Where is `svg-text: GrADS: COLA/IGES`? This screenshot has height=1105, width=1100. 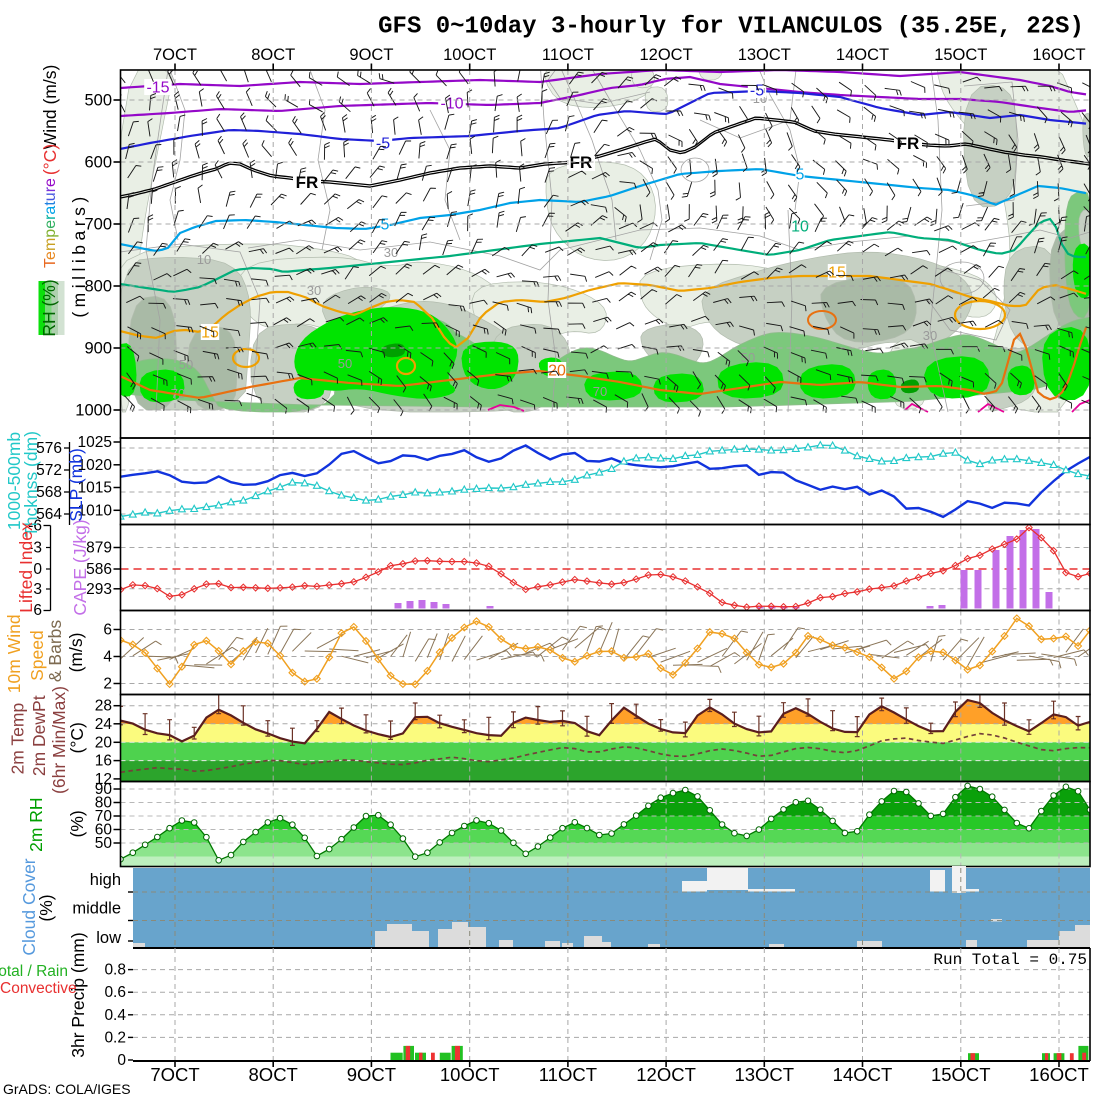
svg-text: GrADS: COLA/IGES is located at coordinates (67, 1089).